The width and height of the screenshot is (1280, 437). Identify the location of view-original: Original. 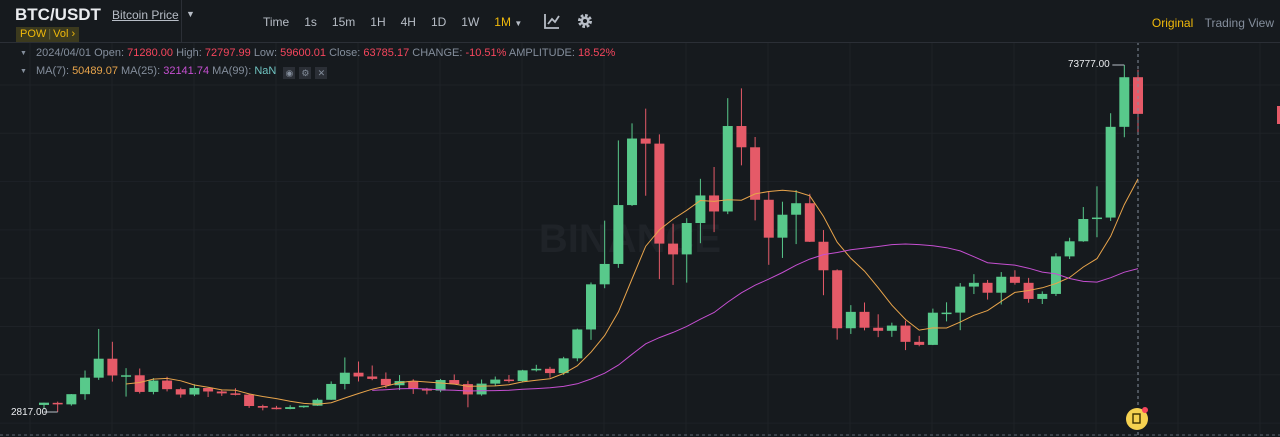
(1172, 23).